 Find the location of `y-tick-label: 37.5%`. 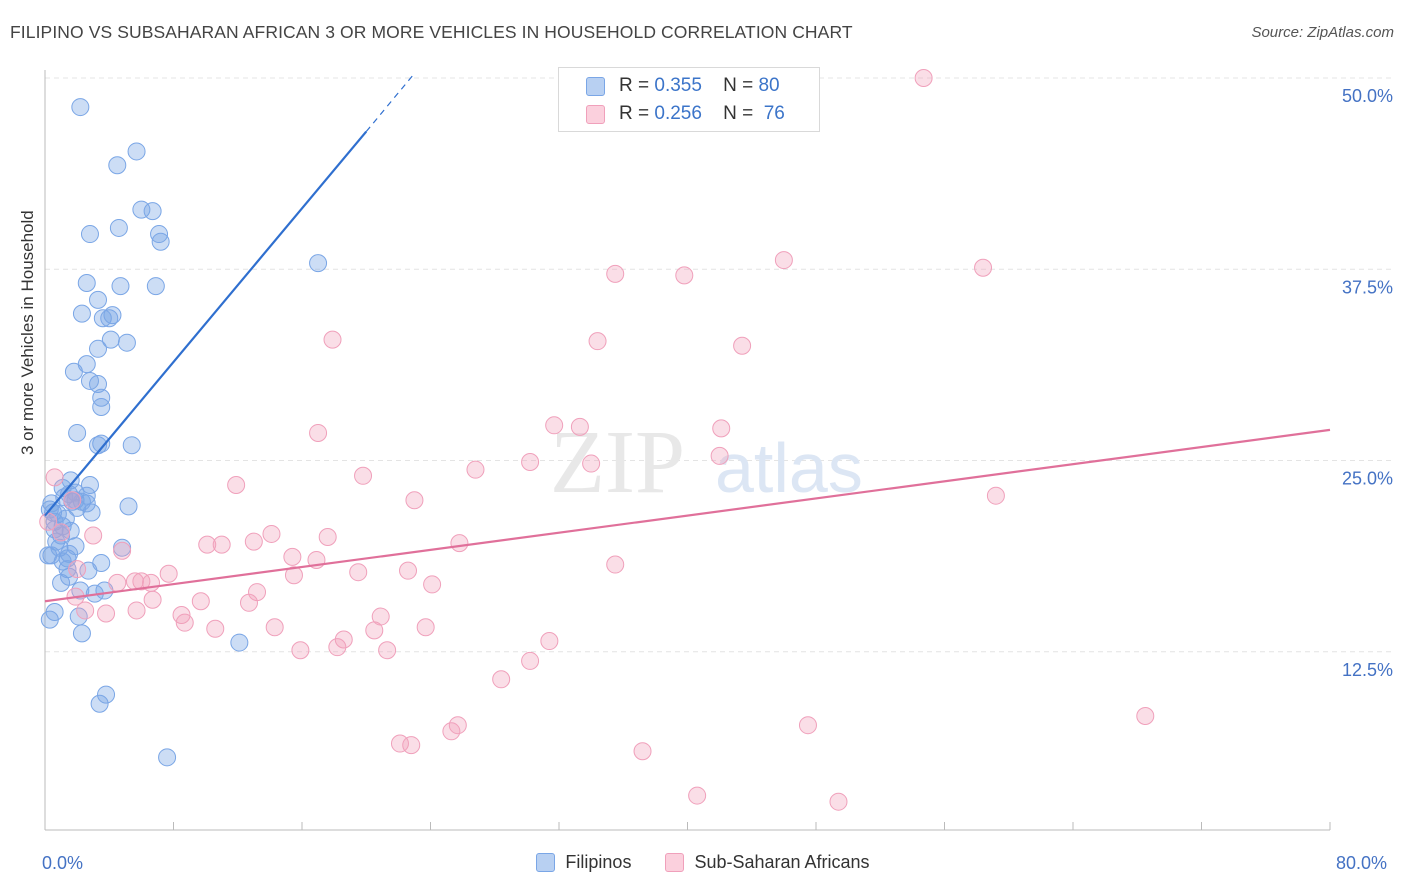

y-tick-label: 37.5% is located at coordinates (1367, 287).